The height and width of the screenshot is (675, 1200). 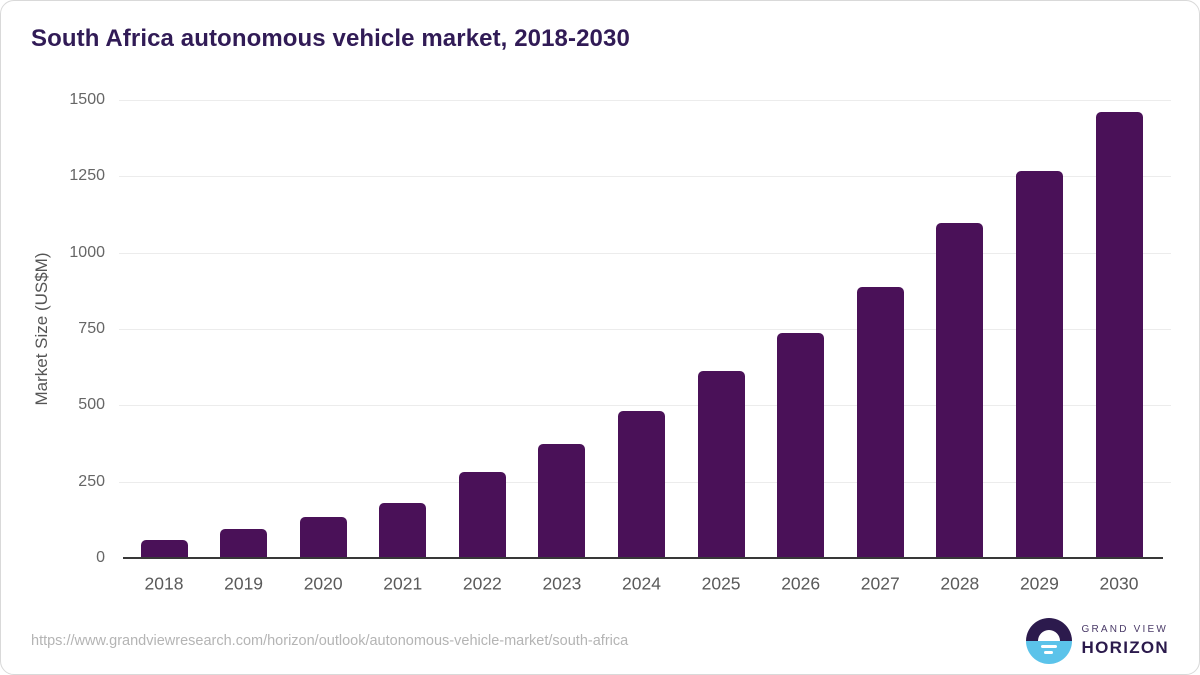 What do you see at coordinates (482, 583) in the screenshot?
I see `x-tick-label-2022: 2022` at bounding box center [482, 583].